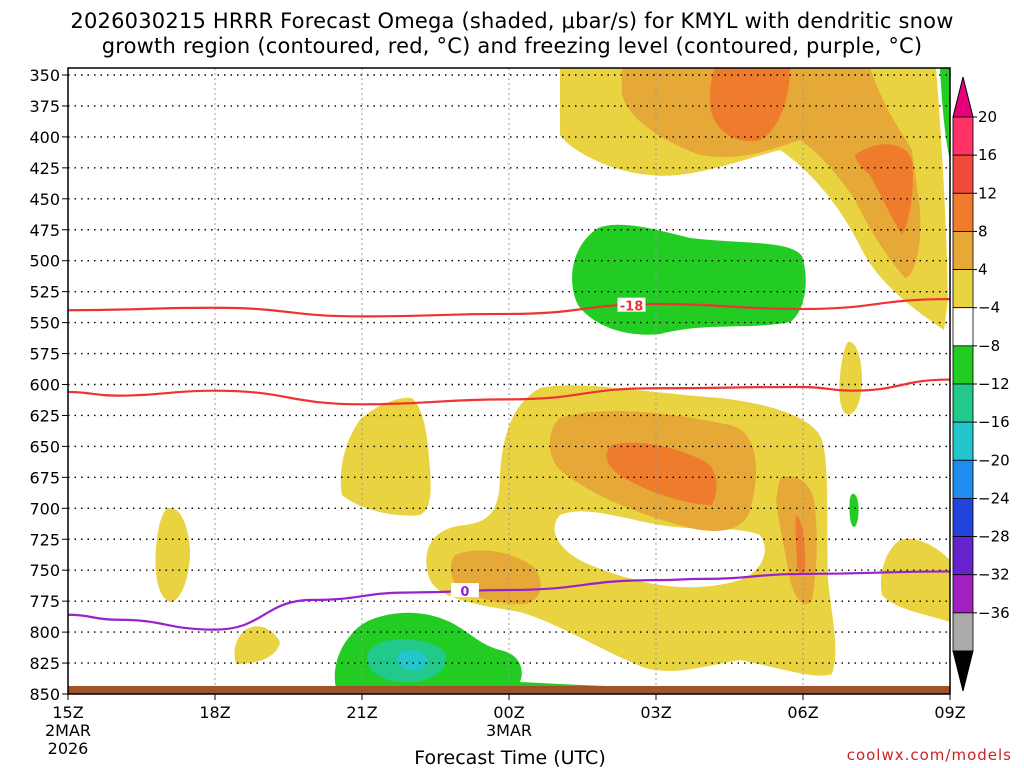 Image resolution: width=1024 pixels, height=768 pixels. What do you see at coordinates (172, 554) in the screenshot?
I see `omega-region-far-left-yellow` at bounding box center [172, 554].